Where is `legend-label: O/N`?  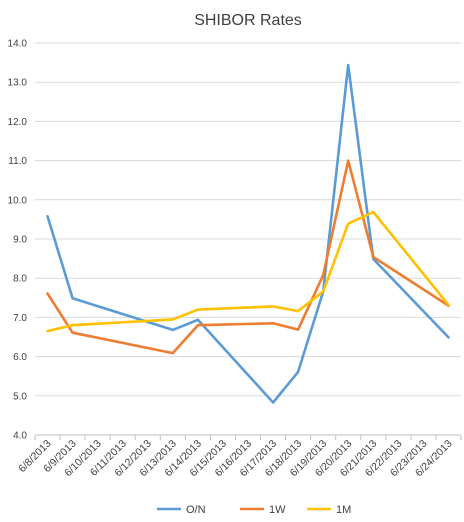 legend-label: O/N is located at coordinates (196, 510).